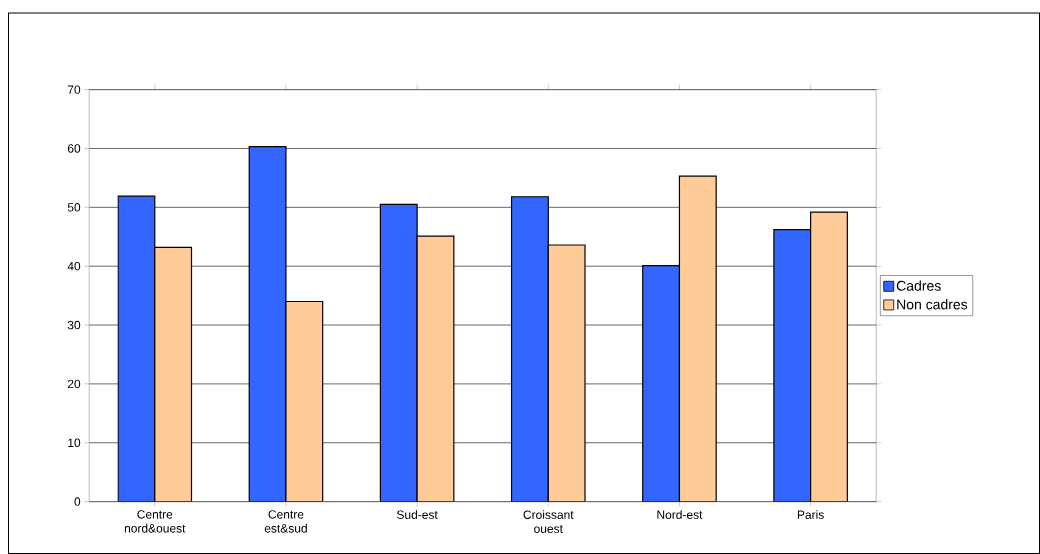 This screenshot has height=554, width=1040. Describe the element at coordinates (74, 384) in the screenshot. I see `y-tick-label: 20` at that location.